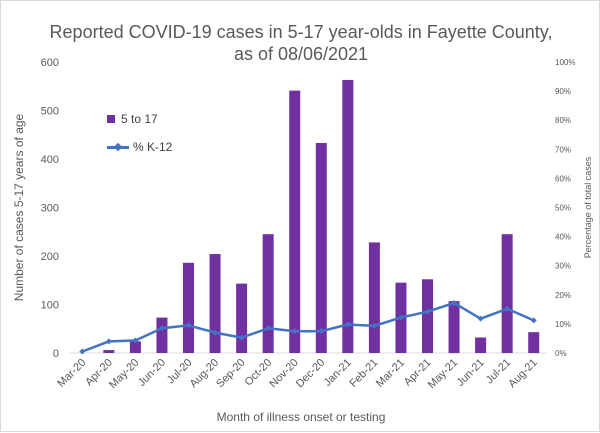  Describe the element at coordinates (284, 374) in the screenshot. I see `x-tick-label: Nov-20` at that location.